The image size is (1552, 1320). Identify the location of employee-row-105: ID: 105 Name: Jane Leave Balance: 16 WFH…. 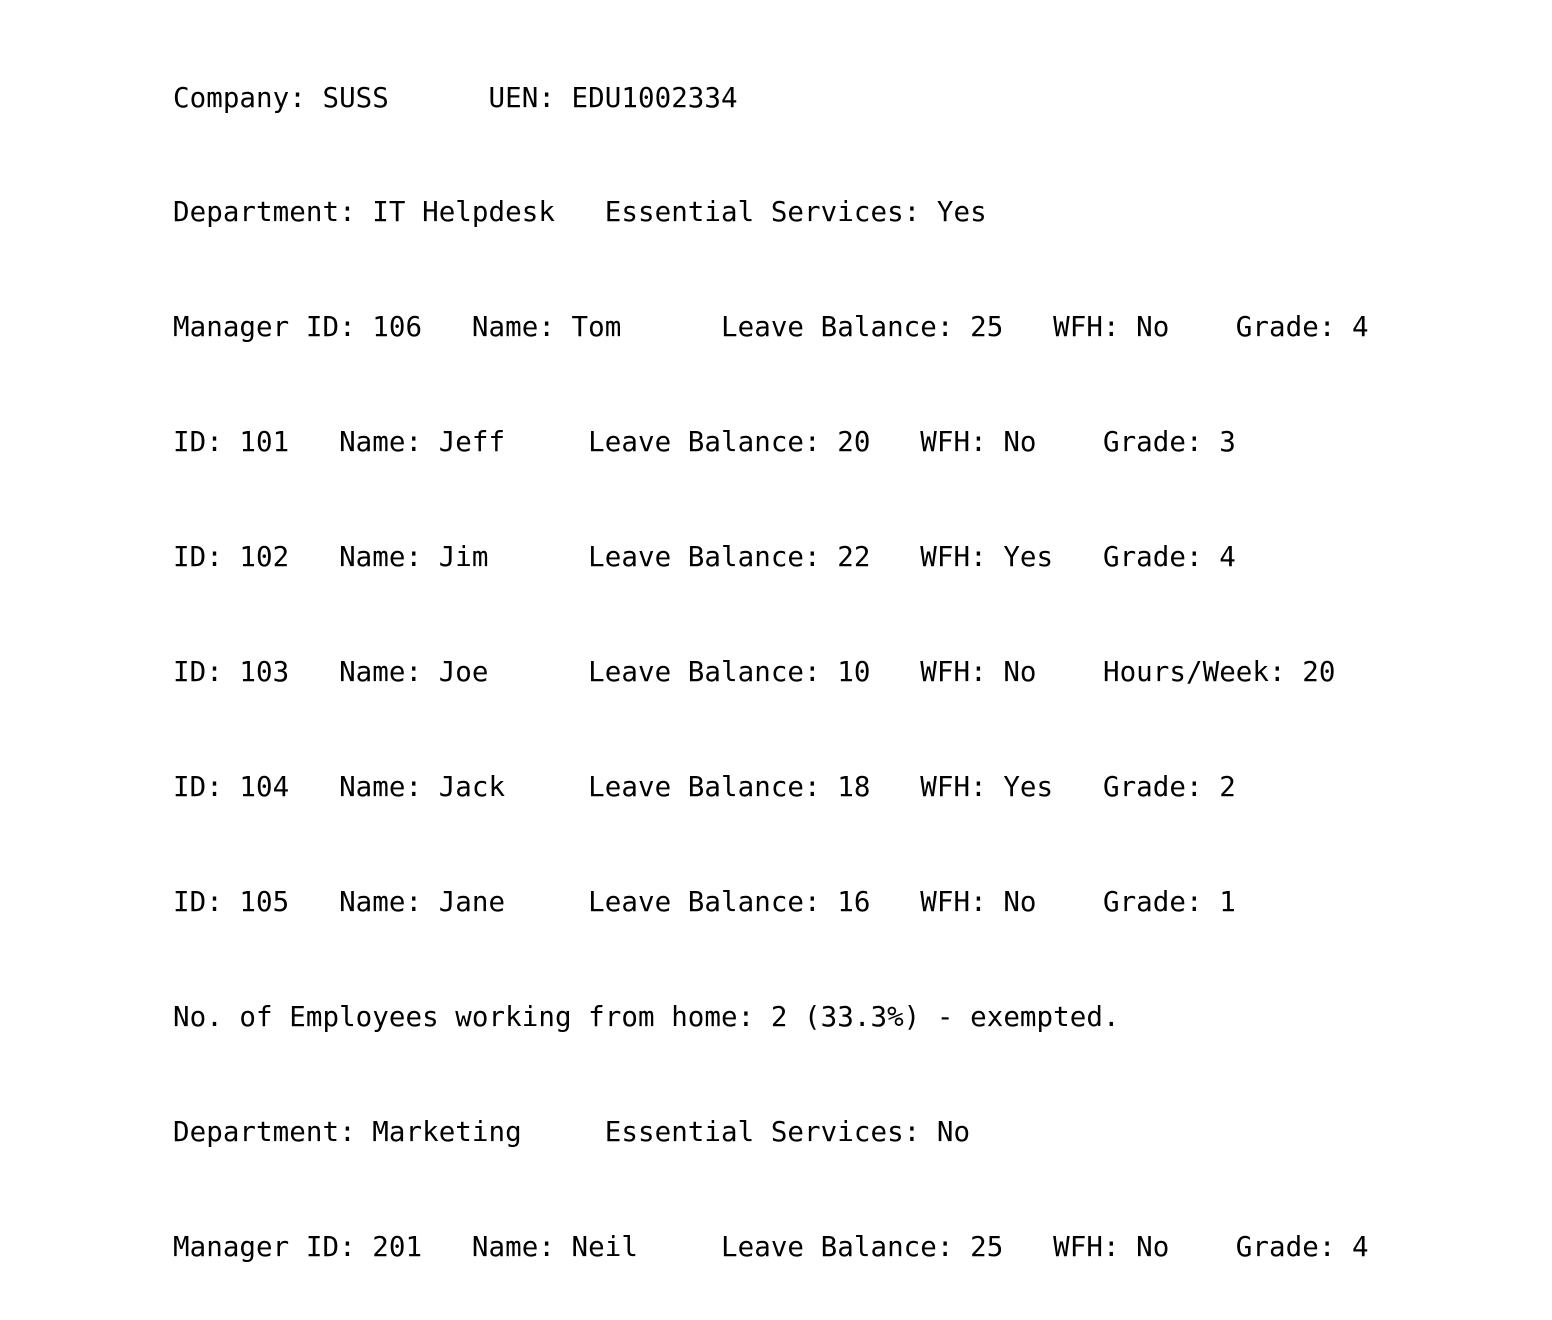
(704, 901).